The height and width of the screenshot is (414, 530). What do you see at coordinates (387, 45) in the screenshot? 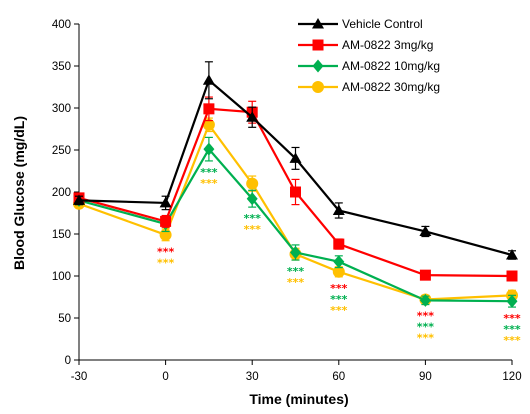
I see `legend-label: AM-0822 3mg/kg` at bounding box center [387, 45].